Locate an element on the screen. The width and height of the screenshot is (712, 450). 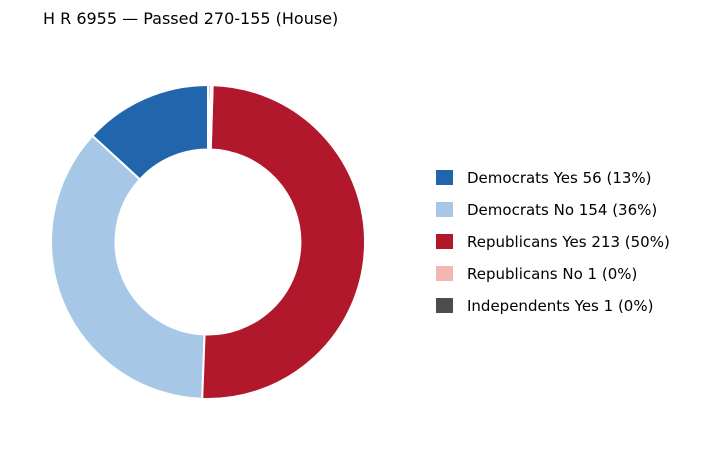
legend-item-democrats-no: Democrats No 154 (36%) is located at coordinates (546, 210).